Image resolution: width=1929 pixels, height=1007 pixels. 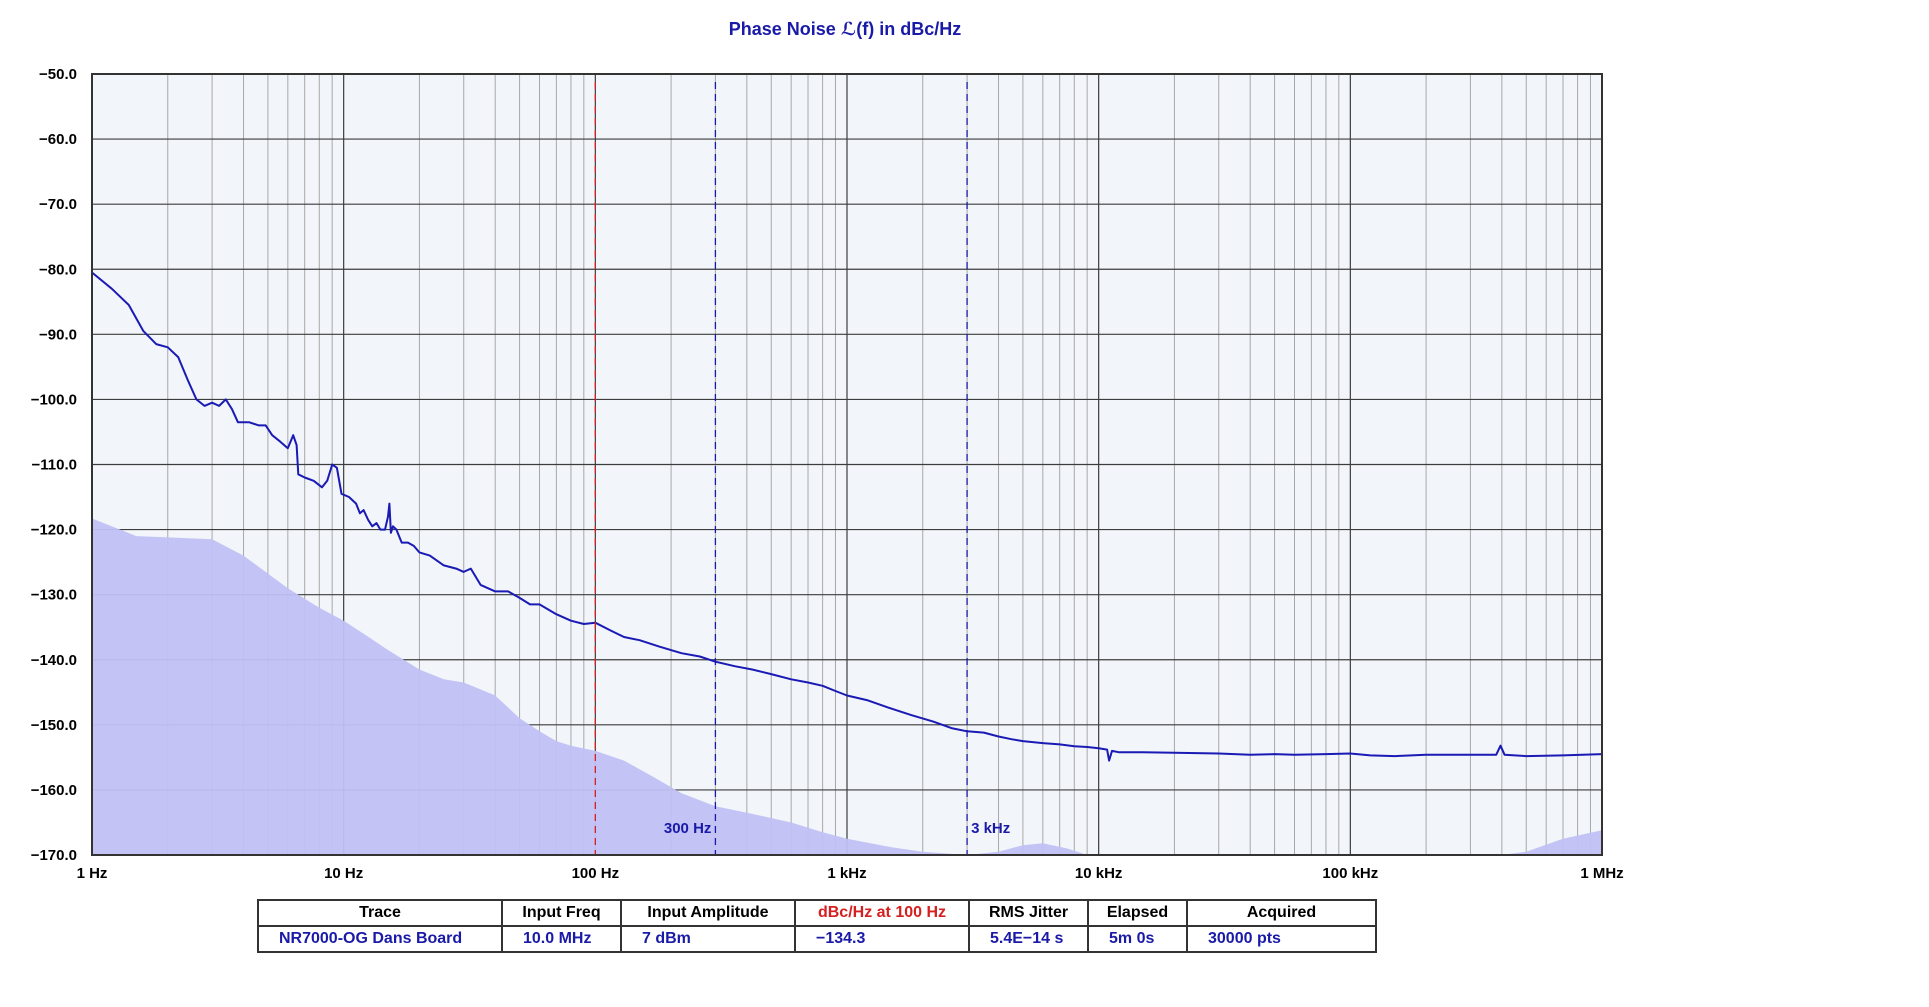 I want to click on cell-rms-jitter: 5.4E−14 s, so click(x=1028, y=939).